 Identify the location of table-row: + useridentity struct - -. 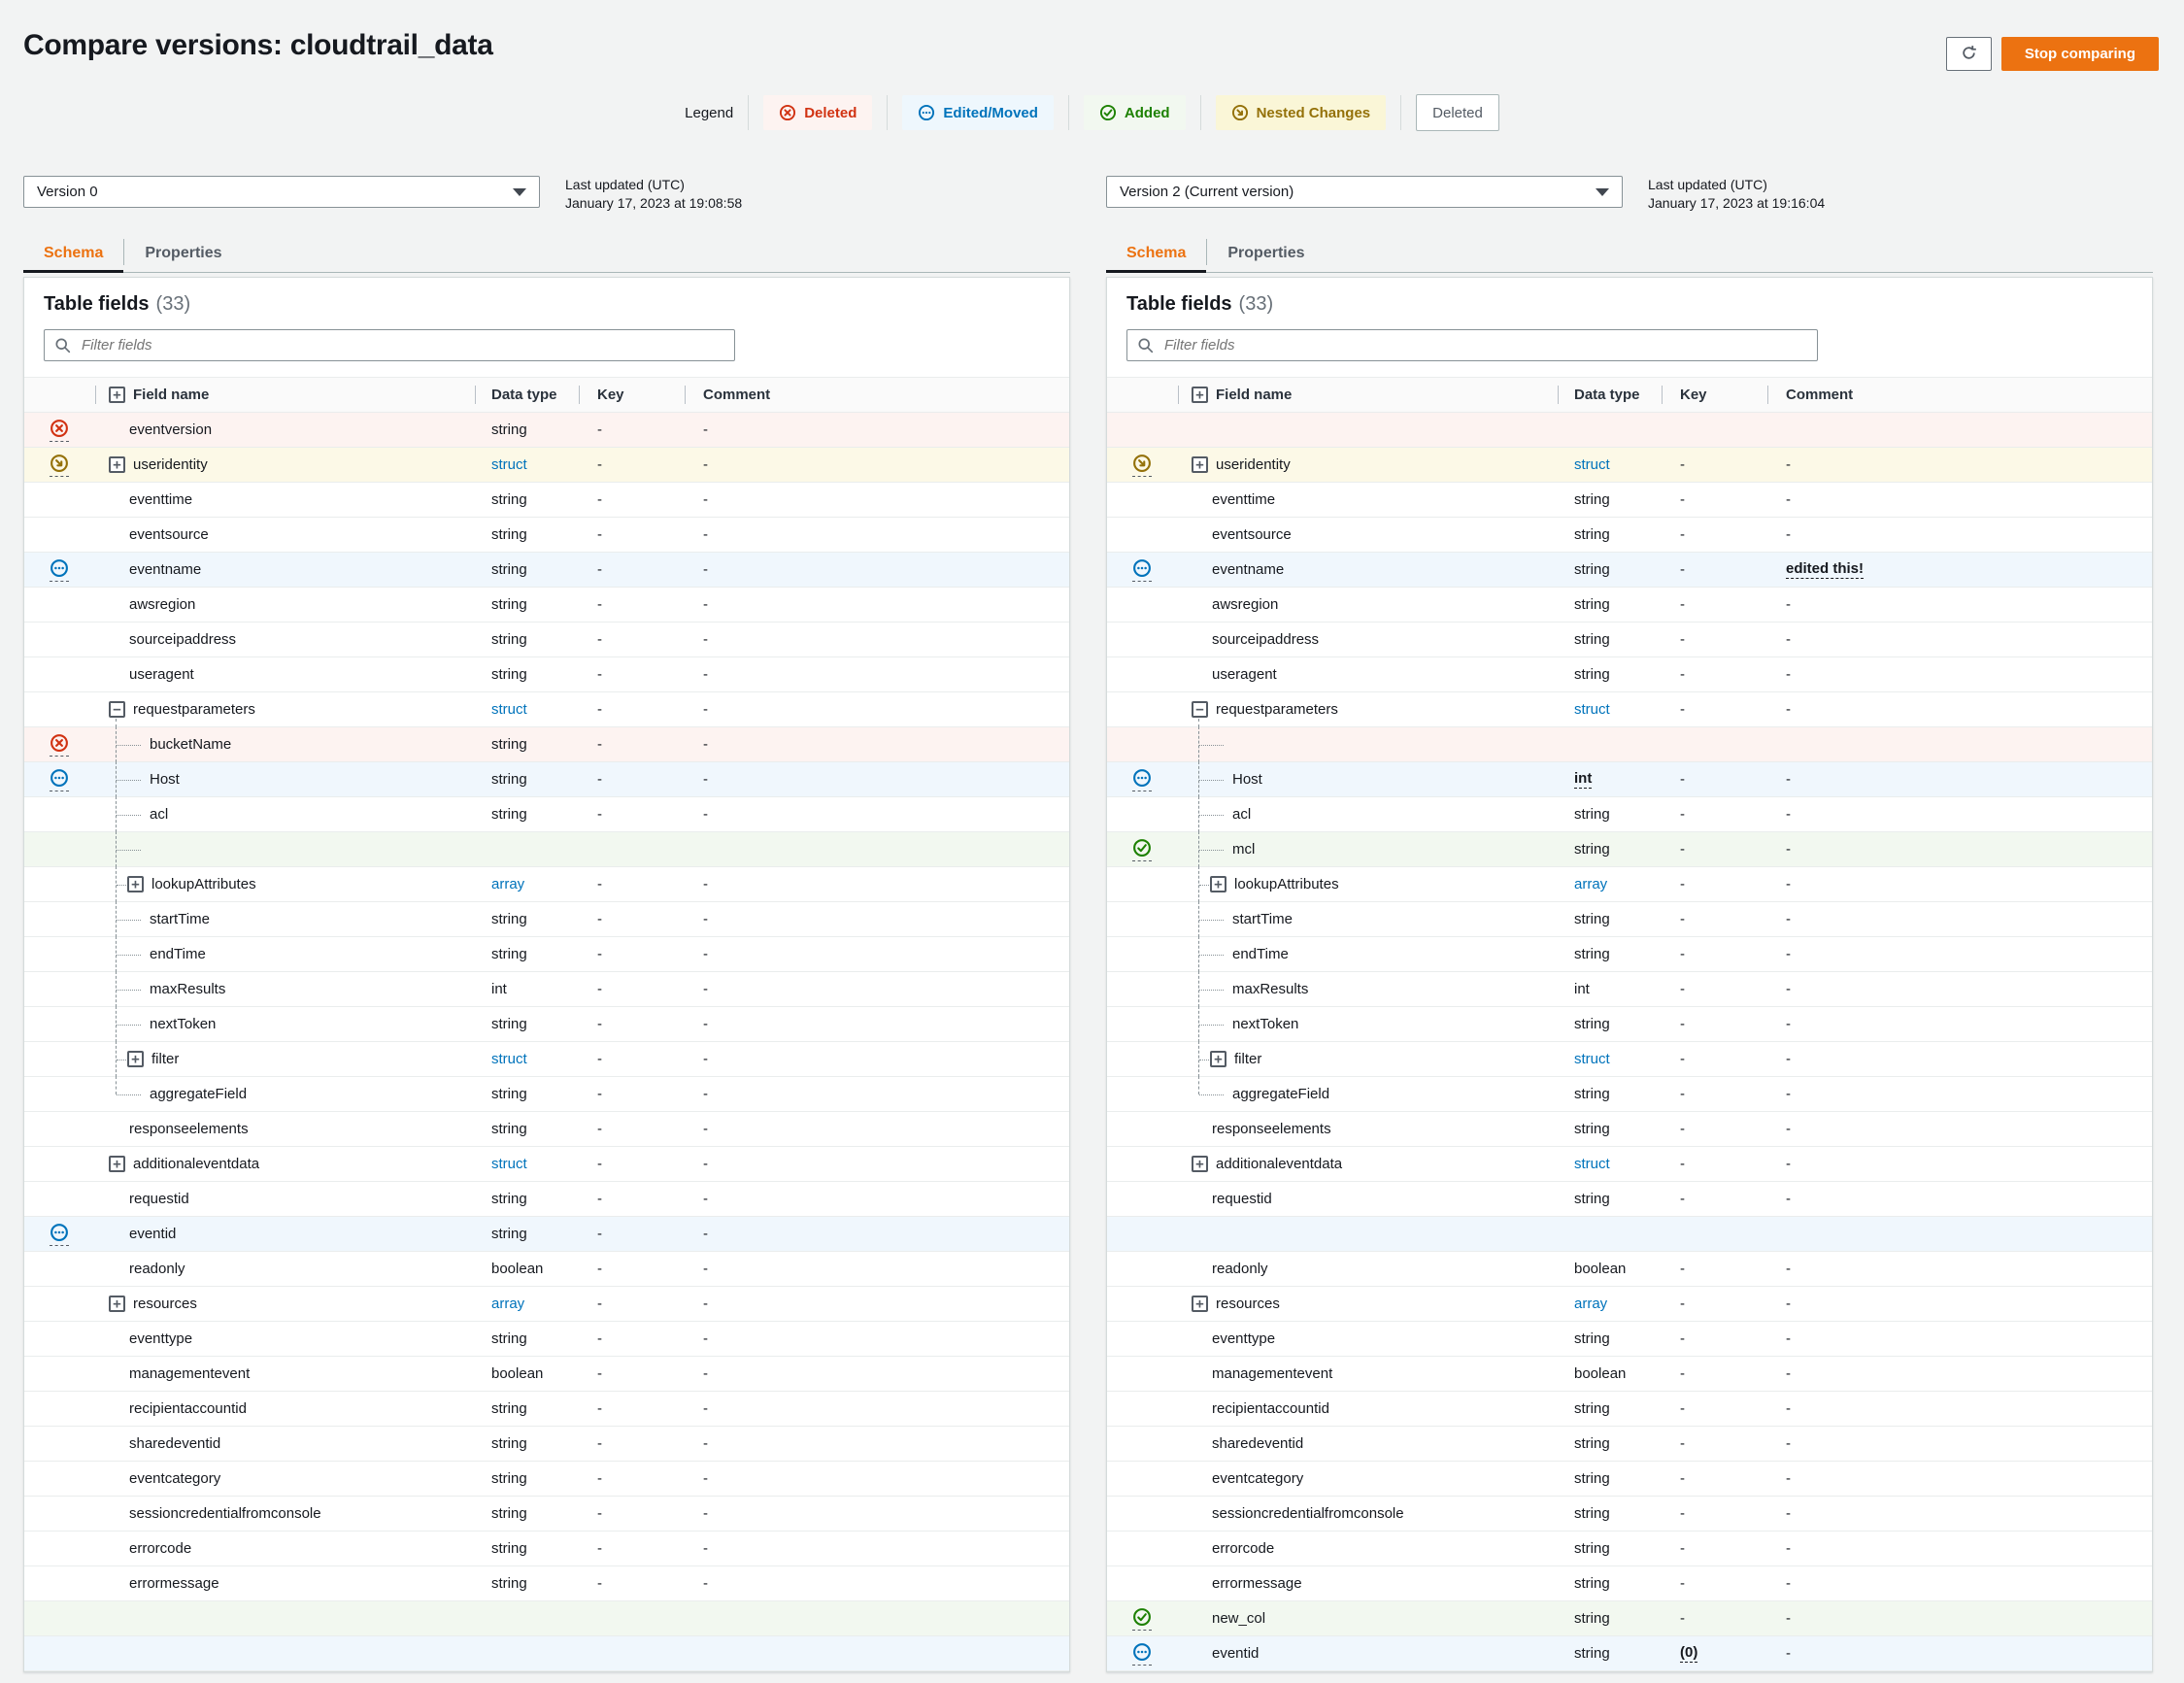
(1629, 465).